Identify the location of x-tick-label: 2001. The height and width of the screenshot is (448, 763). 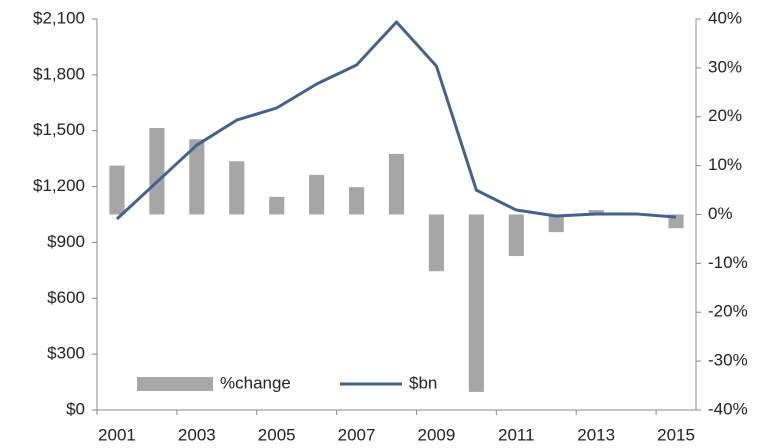
(117, 434).